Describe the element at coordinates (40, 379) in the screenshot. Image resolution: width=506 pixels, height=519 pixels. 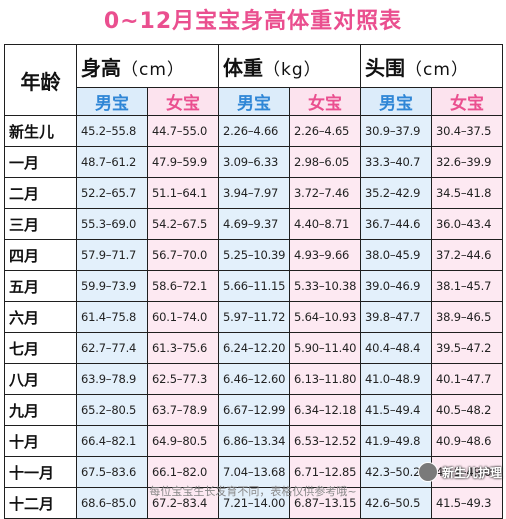
I see `age-cell: 八月` at that location.